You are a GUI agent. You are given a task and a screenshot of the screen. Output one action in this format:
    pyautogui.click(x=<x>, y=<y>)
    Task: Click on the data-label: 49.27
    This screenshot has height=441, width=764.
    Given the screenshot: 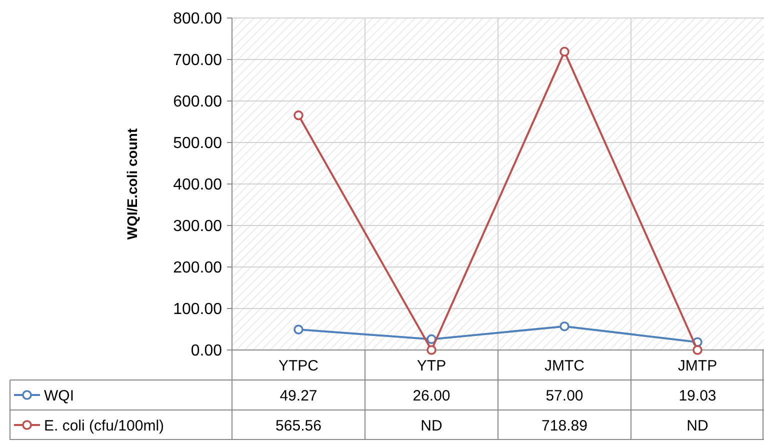 What is the action you would take?
    pyautogui.click(x=299, y=395)
    